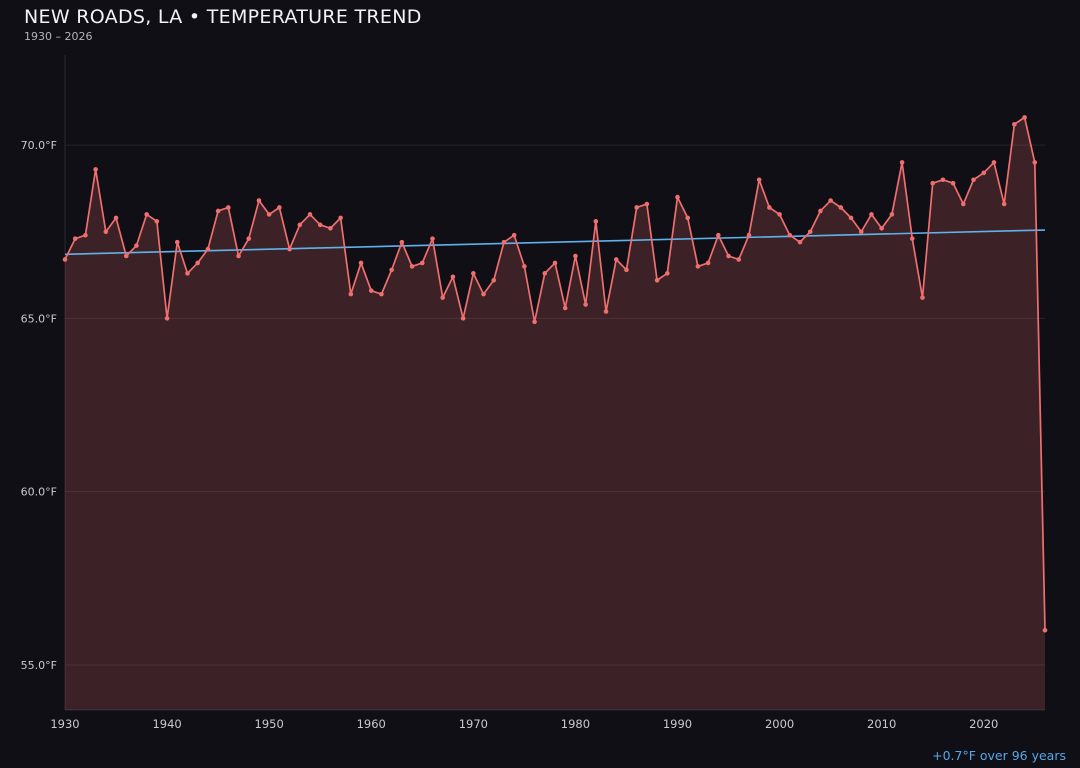 The height and width of the screenshot is (768, 1080). Describe the element at coordinates (779, 724) in the screenshot. I see `x-tick-label: 2000` at that location.